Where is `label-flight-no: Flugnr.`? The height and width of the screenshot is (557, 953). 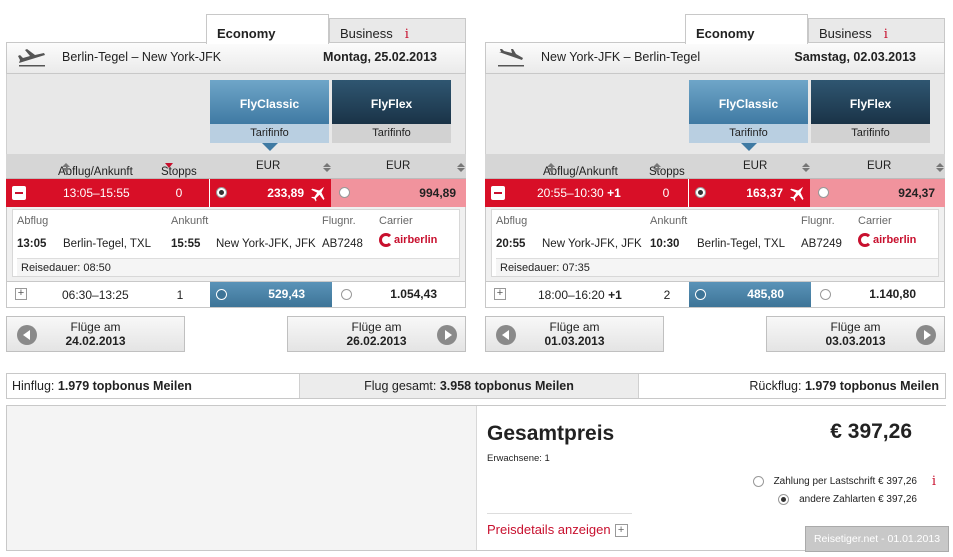 label-flight-no: Flugnr. is located at coordinates (339, 221).